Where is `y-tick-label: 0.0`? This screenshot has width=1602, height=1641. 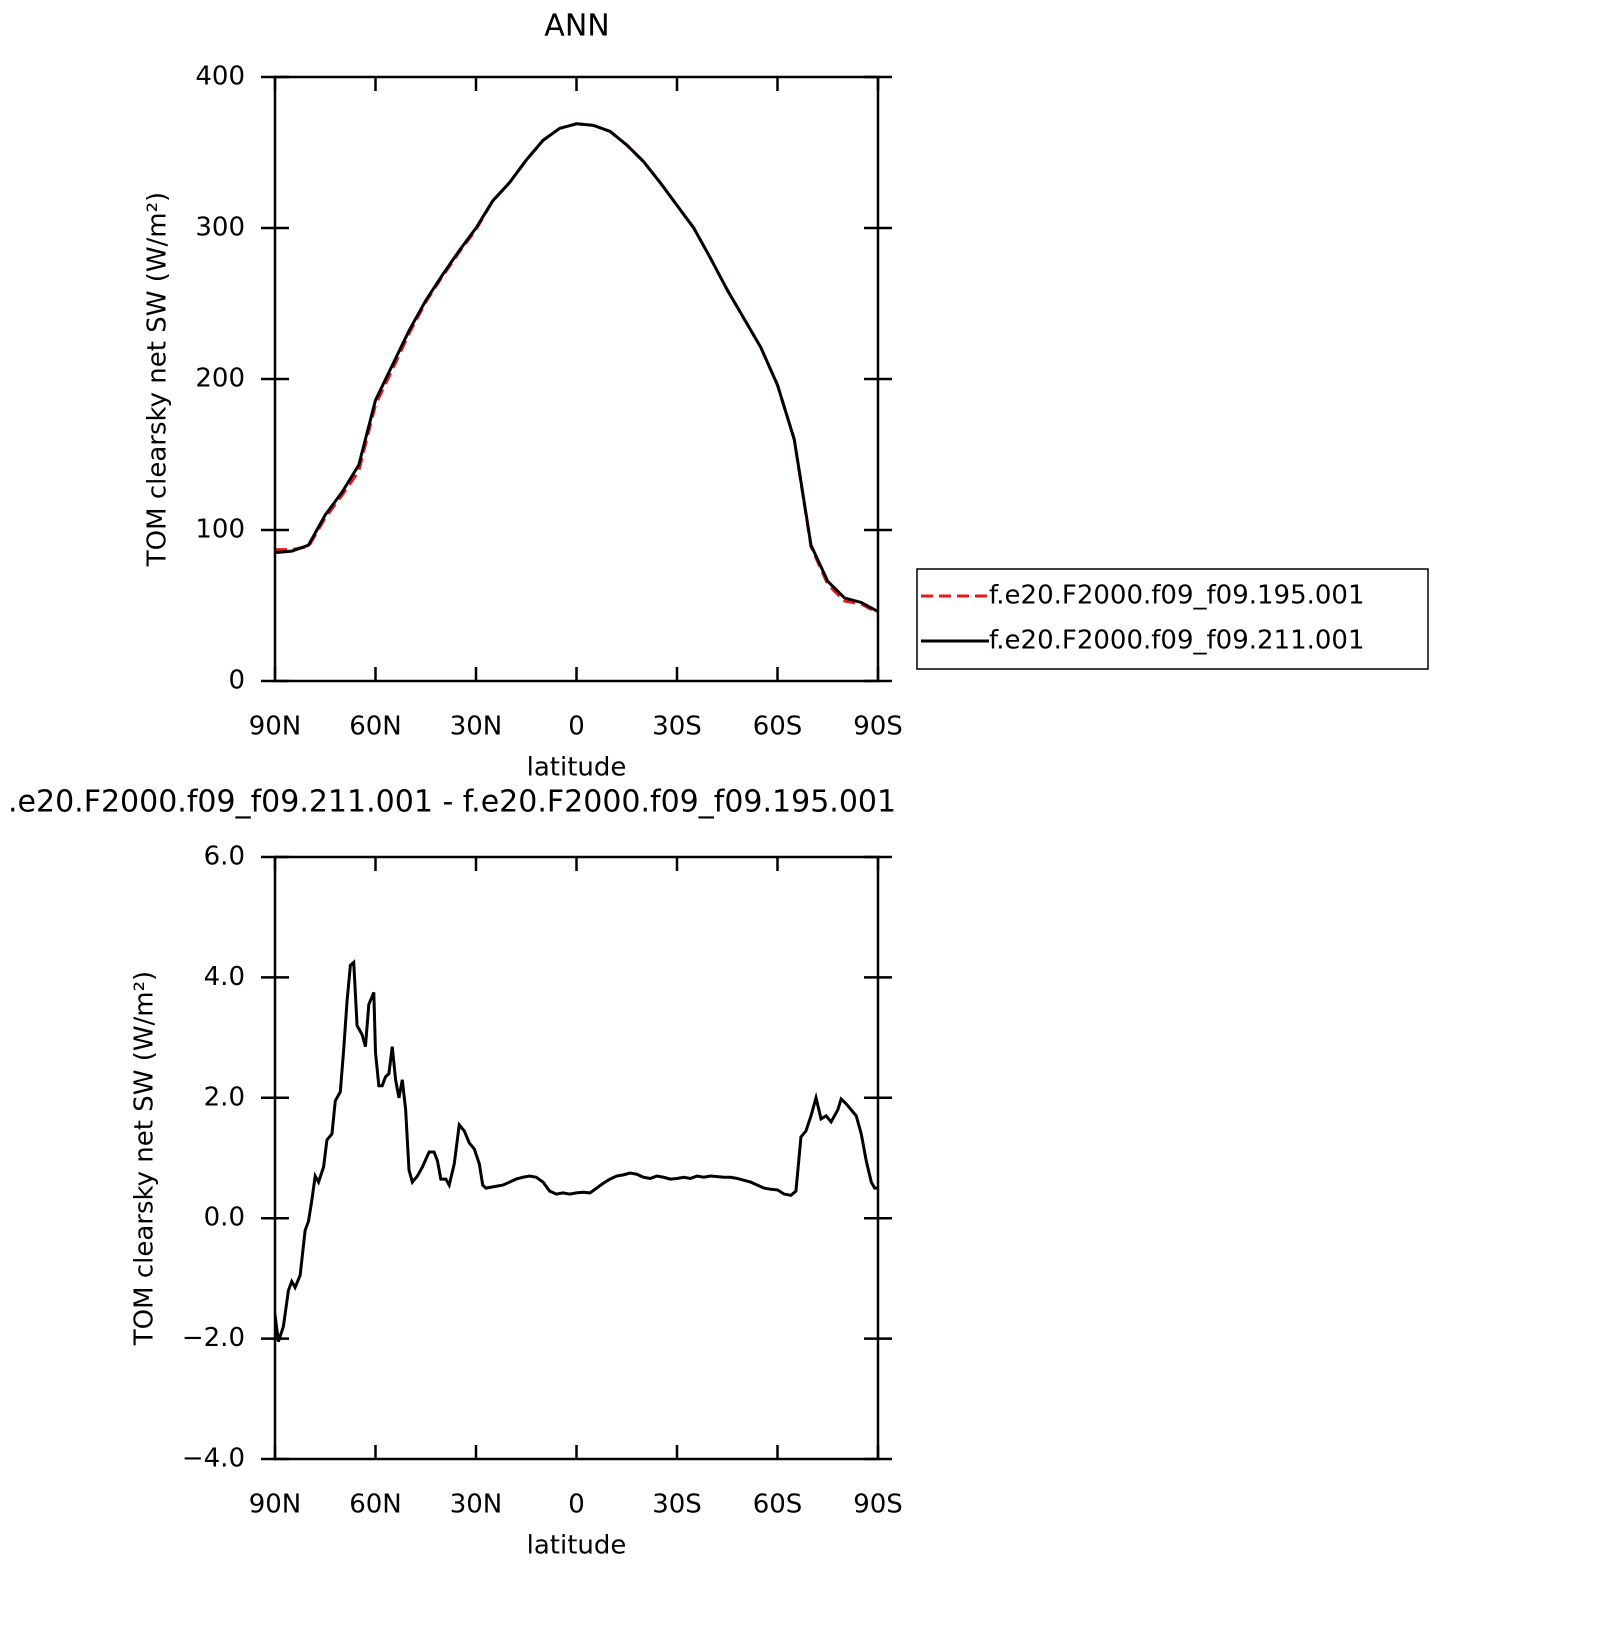
y-tick-label: 0.0 is located at coordinates (224, 1218).